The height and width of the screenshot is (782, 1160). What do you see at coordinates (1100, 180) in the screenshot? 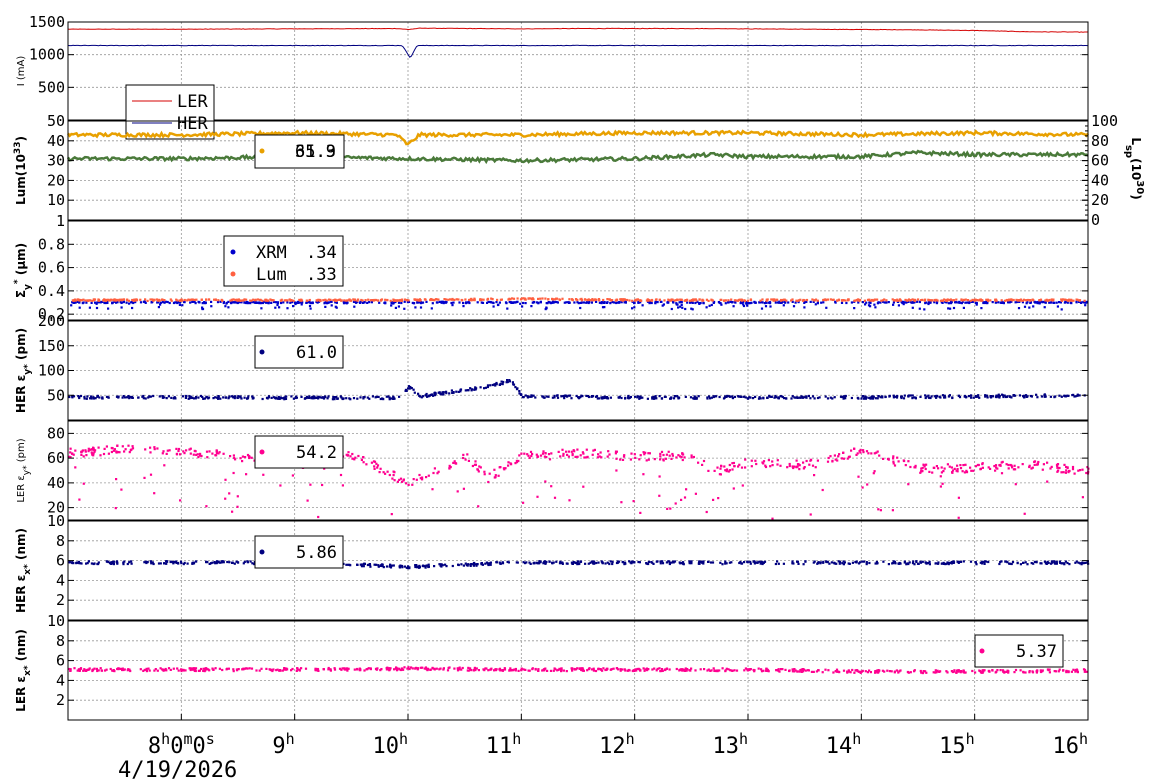
I see `y2tick-label-2: 40` at bounding box center [1100, 180].